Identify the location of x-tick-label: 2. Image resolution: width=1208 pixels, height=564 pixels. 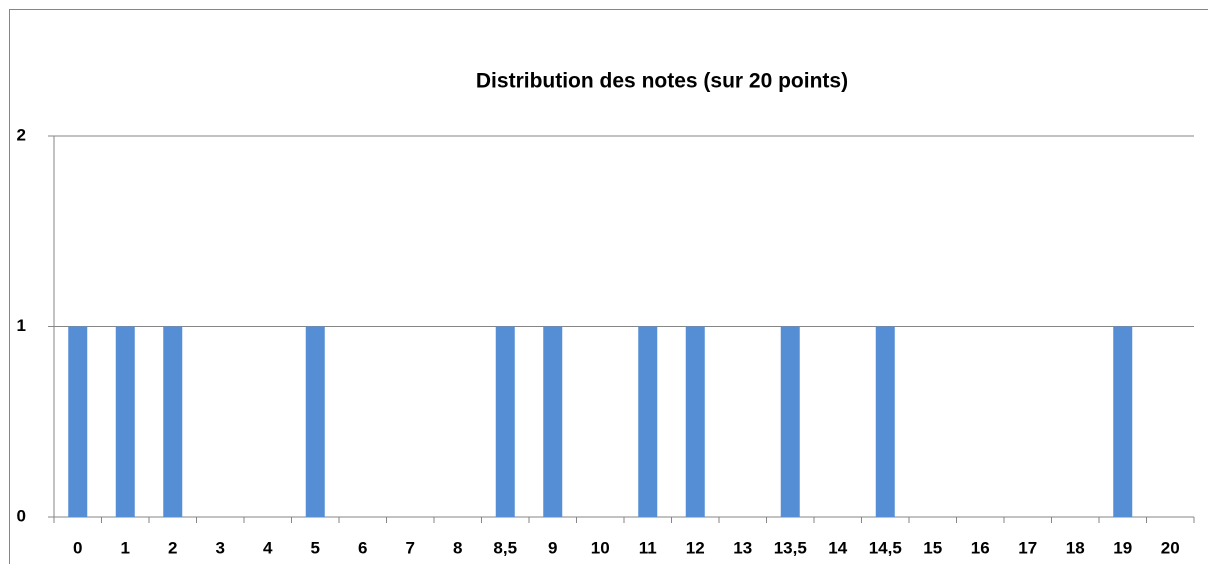
(172, 547).